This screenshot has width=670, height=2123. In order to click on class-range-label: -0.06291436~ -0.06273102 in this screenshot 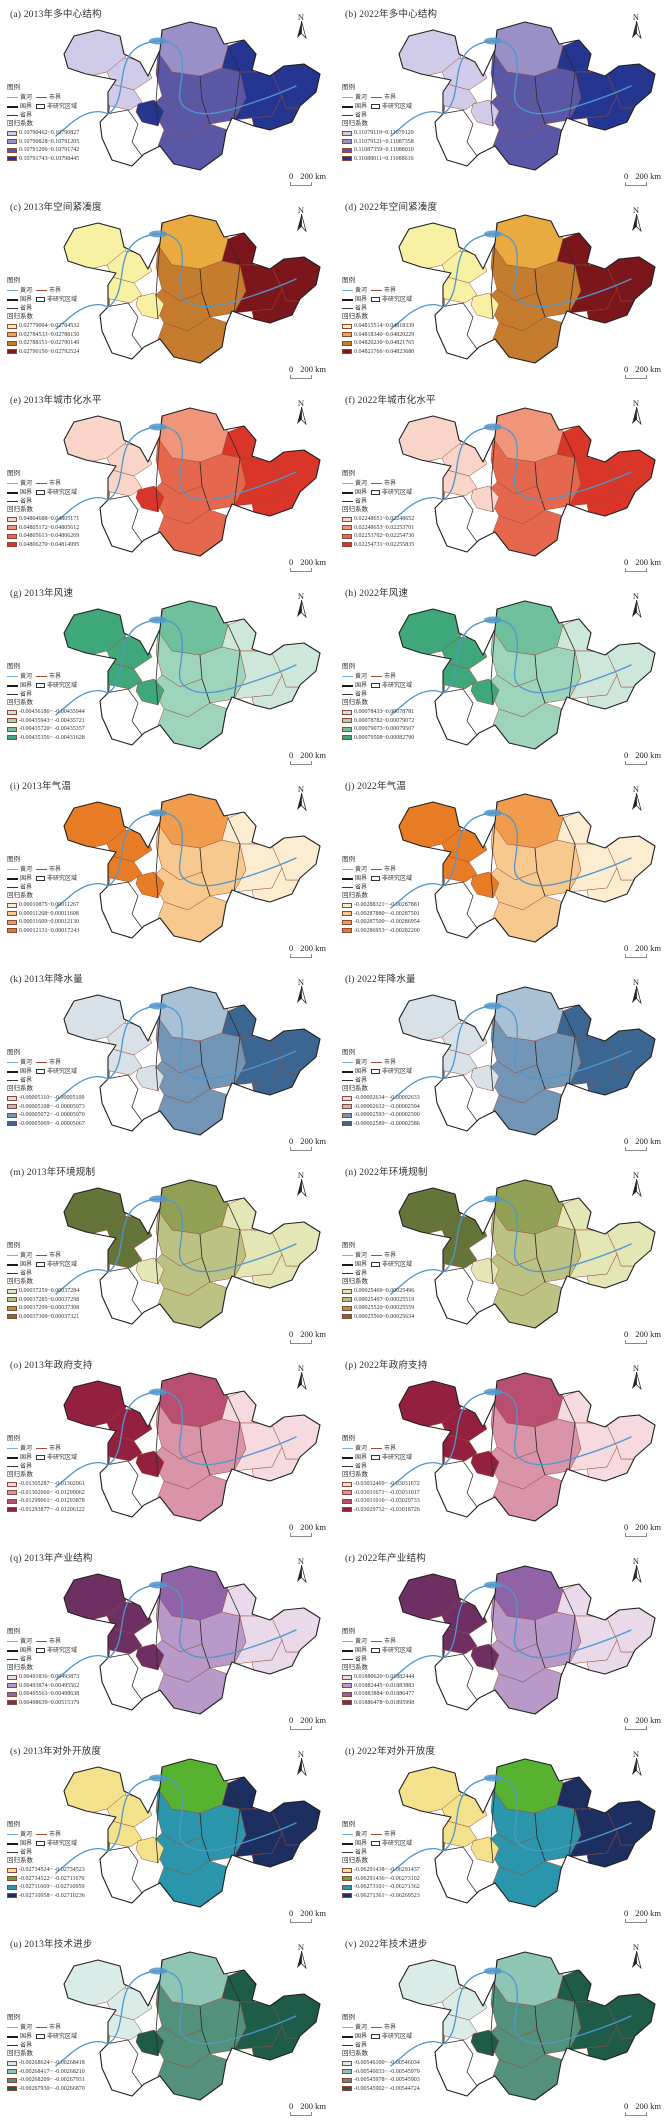, I will do `click(387, 1878)`.